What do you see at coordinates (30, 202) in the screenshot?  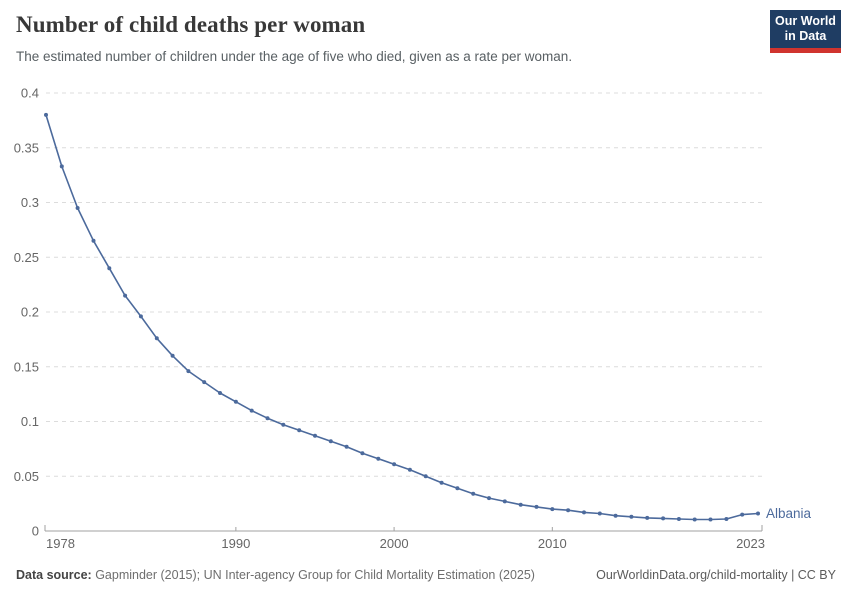 I see `y-tick-label: 0.3` at bounding box center [30, 202].